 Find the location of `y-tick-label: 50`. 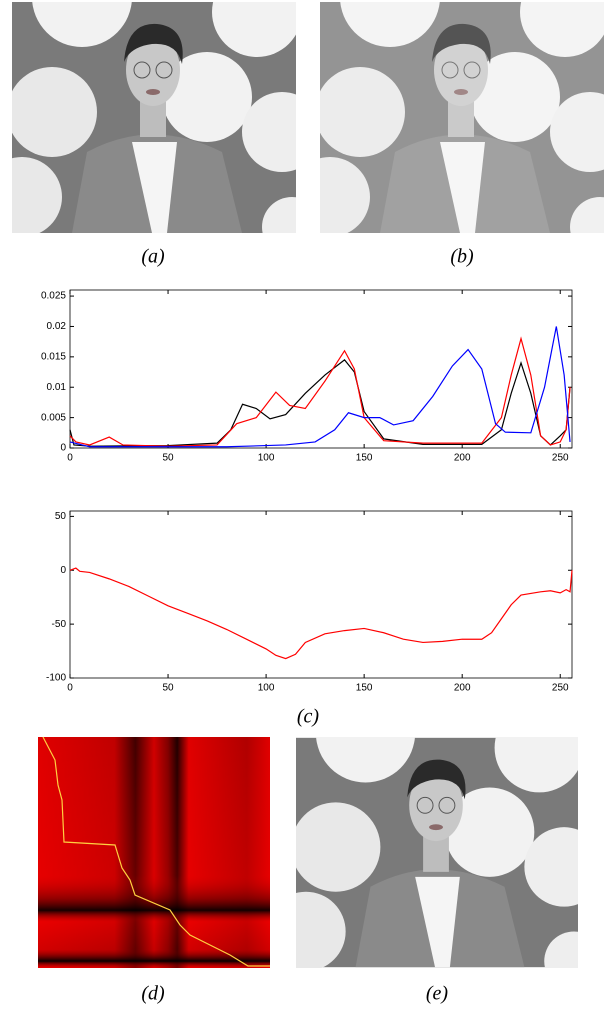

y-tick-label: 50 is located at coordinates (61, 516).